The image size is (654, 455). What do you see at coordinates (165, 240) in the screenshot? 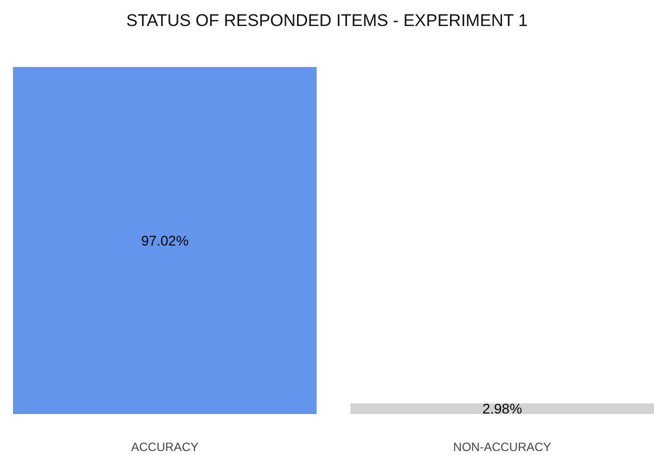
I see `data-label: 97.02%` at bounding box center [165, 240].